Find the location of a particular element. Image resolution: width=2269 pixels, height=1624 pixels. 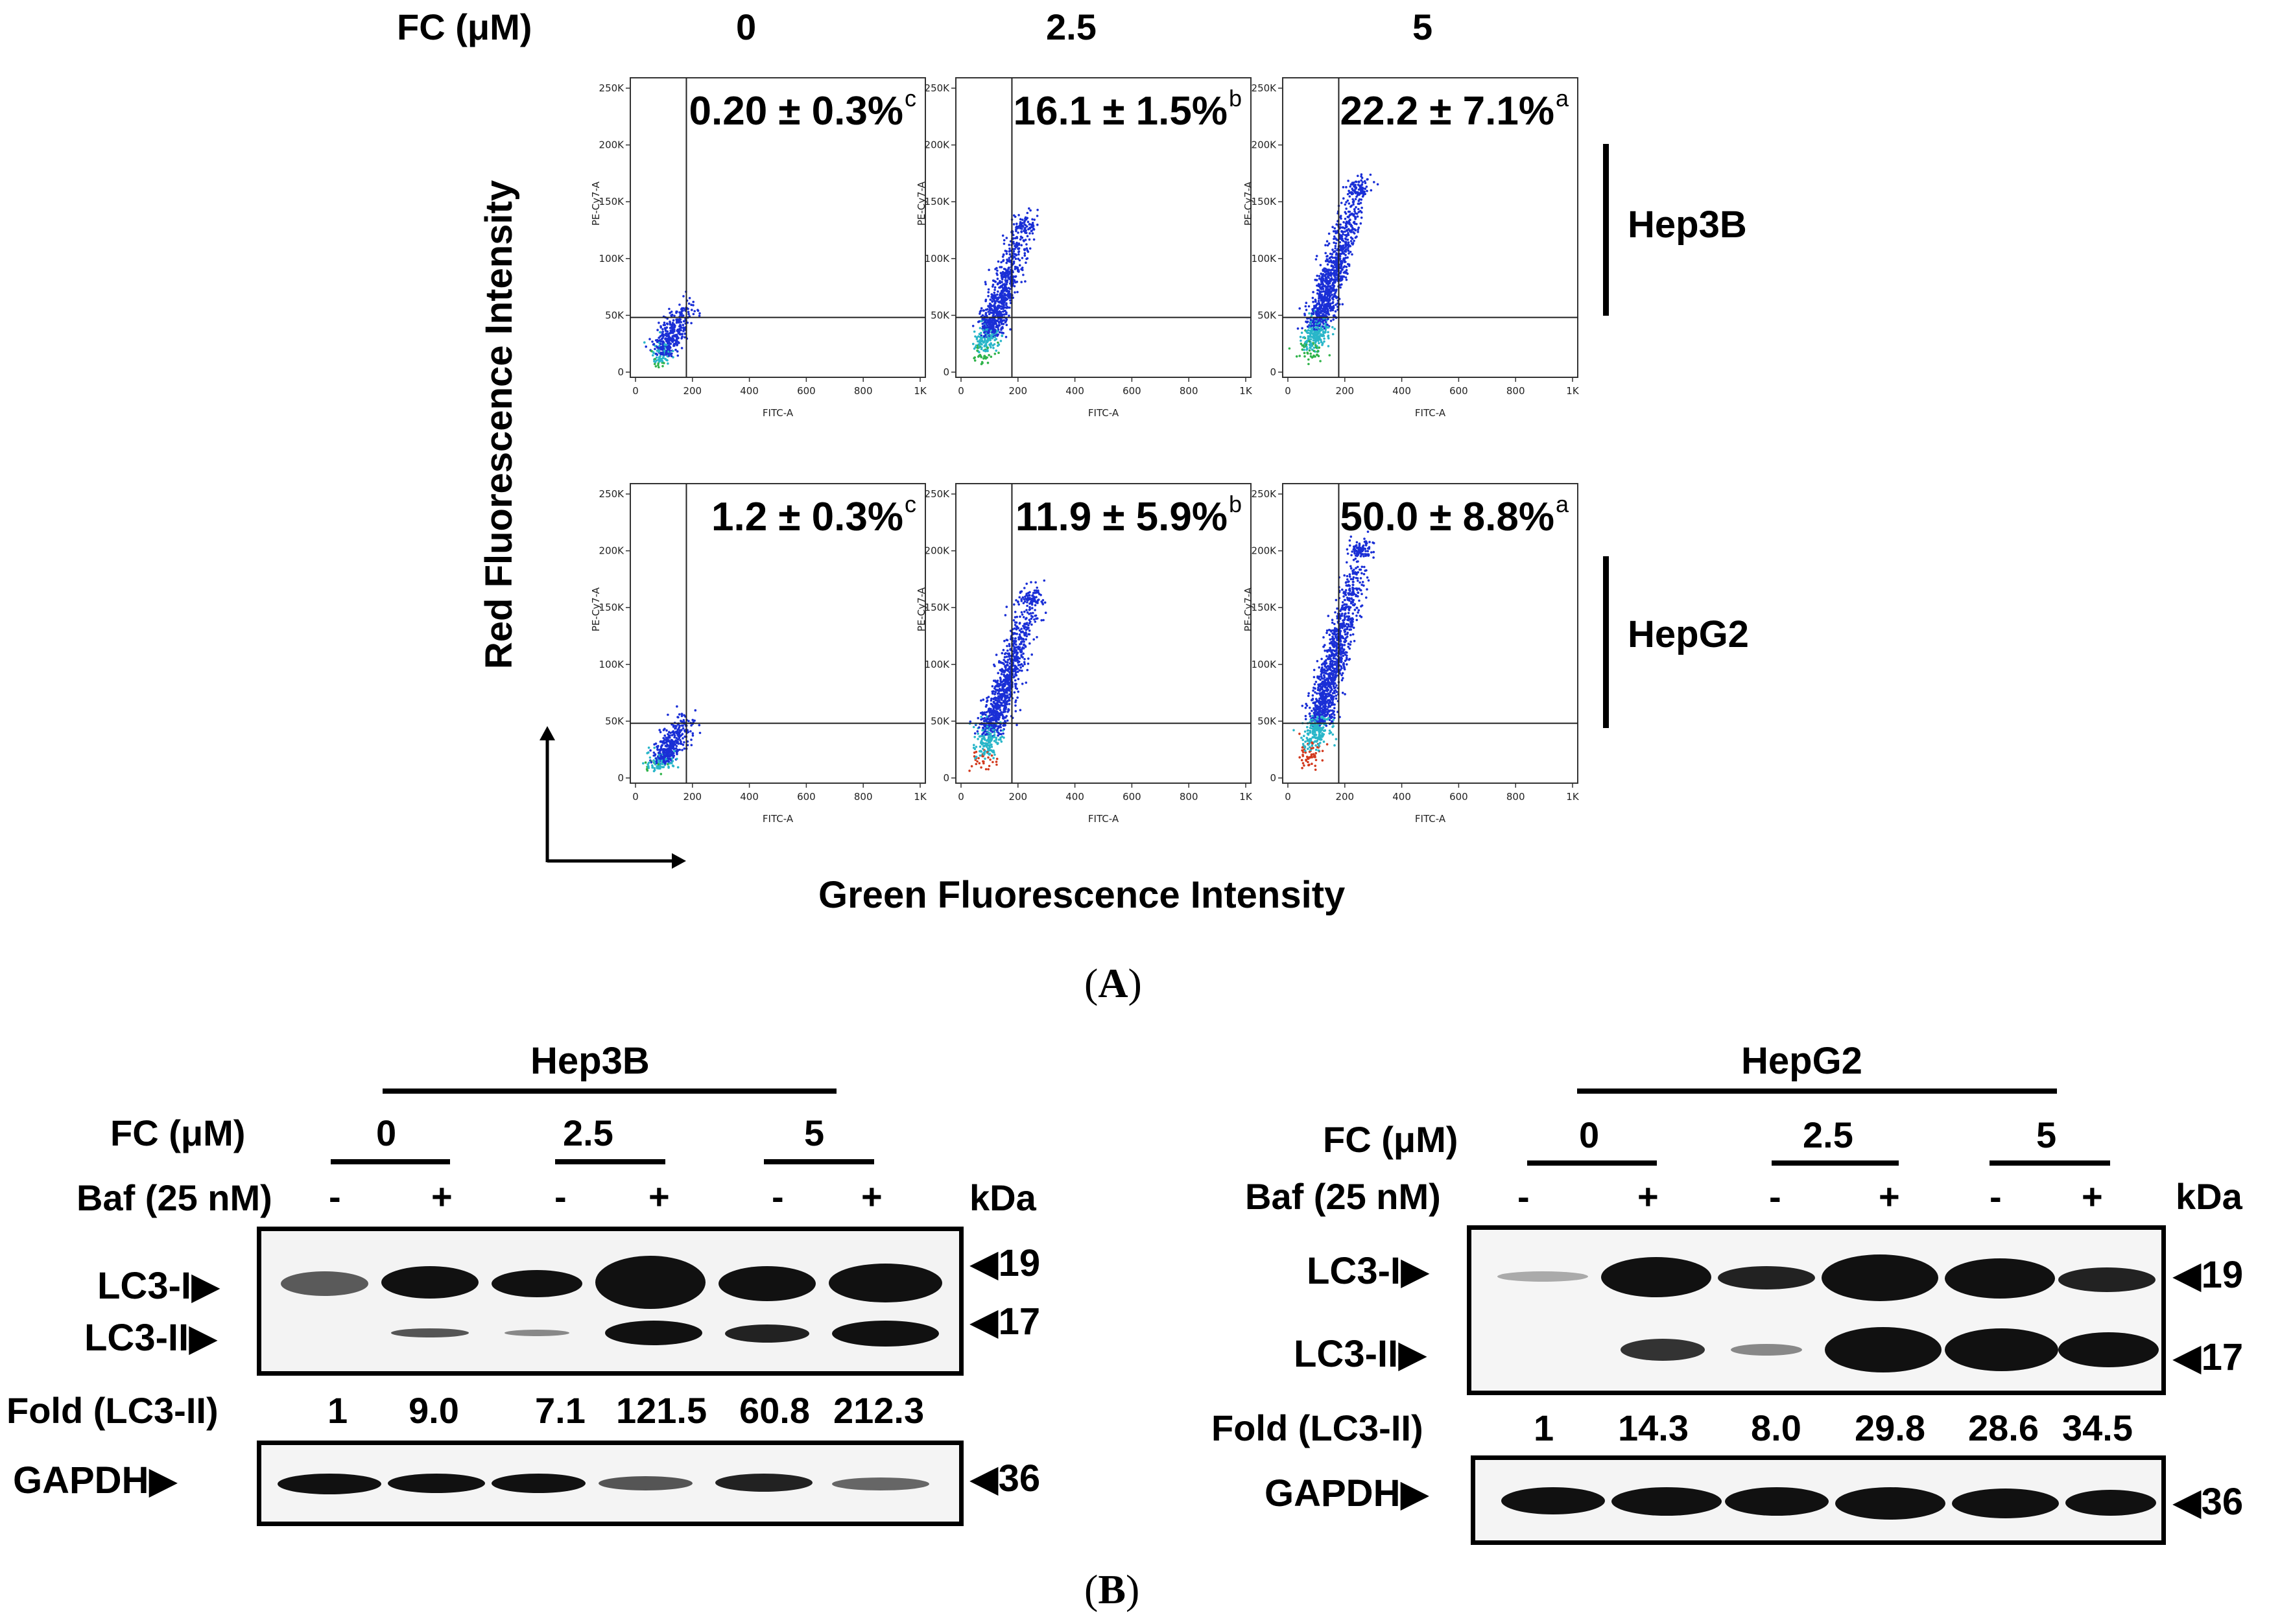

blot-hepg2-gapdh-membrane is located at coordinates (1818, 1500).